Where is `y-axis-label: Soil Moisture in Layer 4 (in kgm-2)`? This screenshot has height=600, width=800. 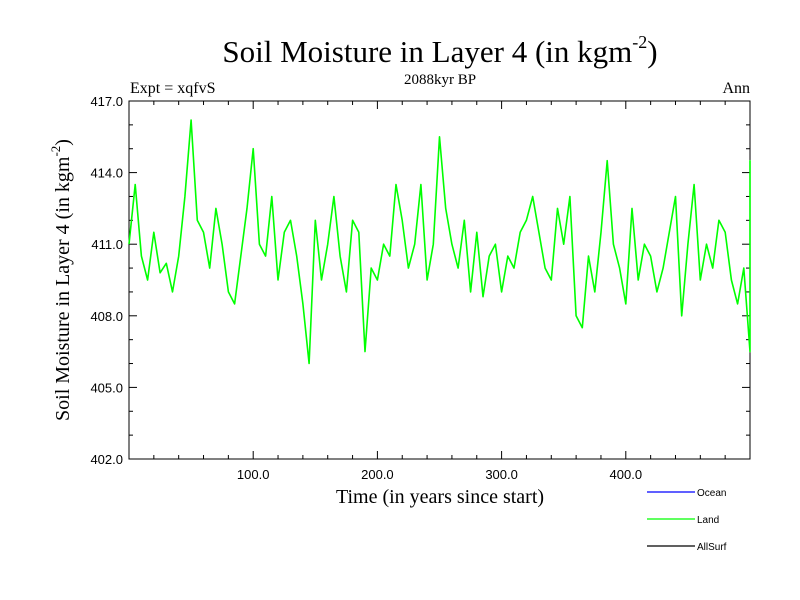
y-axis-label: Soil Moisture in Layer 4 (in kgm-2) is located at coordinates (61, 280).